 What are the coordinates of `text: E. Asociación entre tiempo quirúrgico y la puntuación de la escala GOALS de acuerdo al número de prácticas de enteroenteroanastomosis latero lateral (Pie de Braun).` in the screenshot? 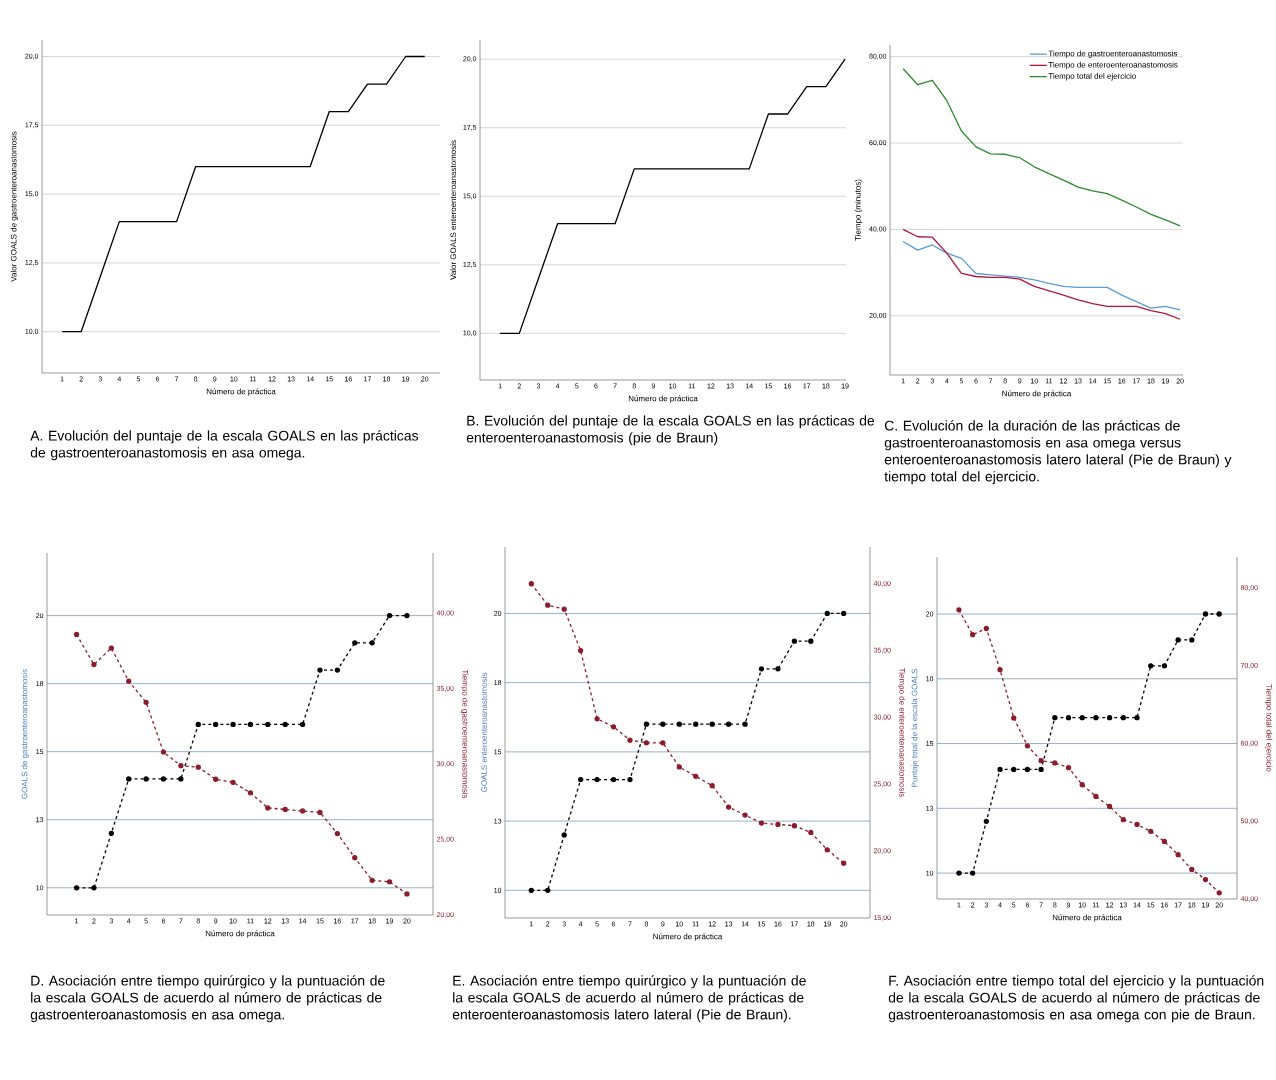 It's located at (629, 999).